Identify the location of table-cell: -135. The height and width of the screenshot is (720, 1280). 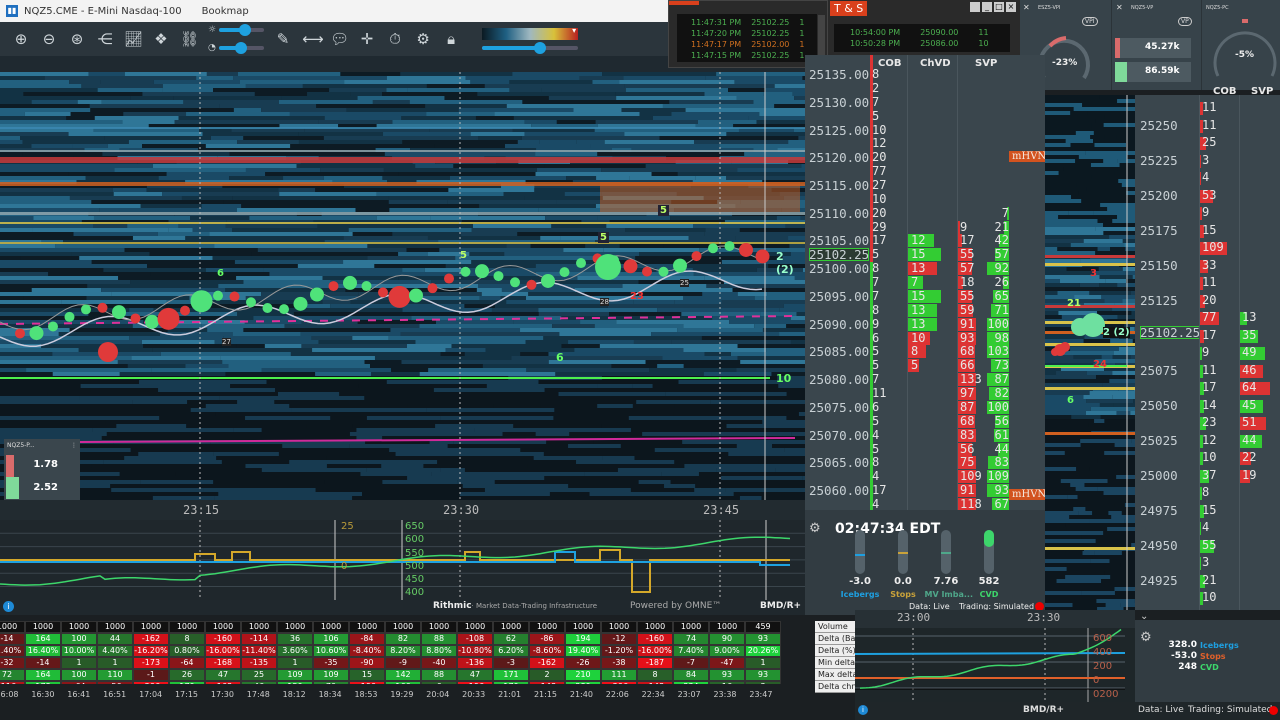
(259, 663).